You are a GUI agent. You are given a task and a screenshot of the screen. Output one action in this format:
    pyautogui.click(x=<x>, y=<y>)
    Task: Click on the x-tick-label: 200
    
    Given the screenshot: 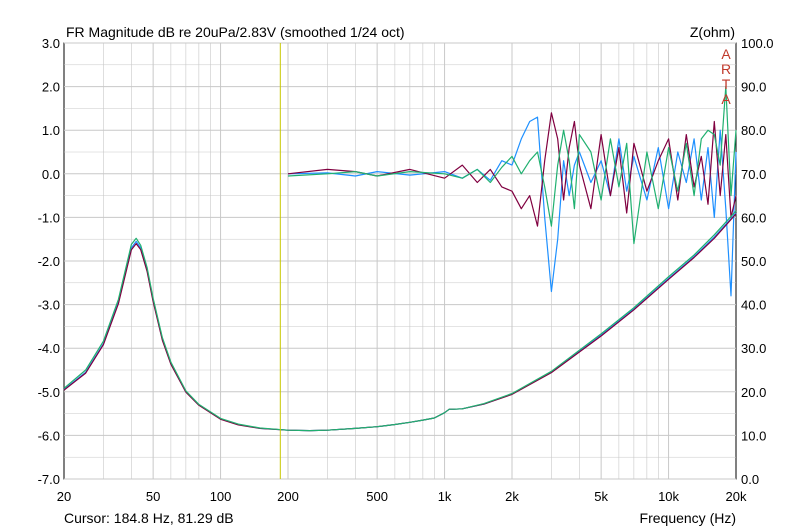 What is the action you would take?
    pyautogui.click(x=288, y=496)
    